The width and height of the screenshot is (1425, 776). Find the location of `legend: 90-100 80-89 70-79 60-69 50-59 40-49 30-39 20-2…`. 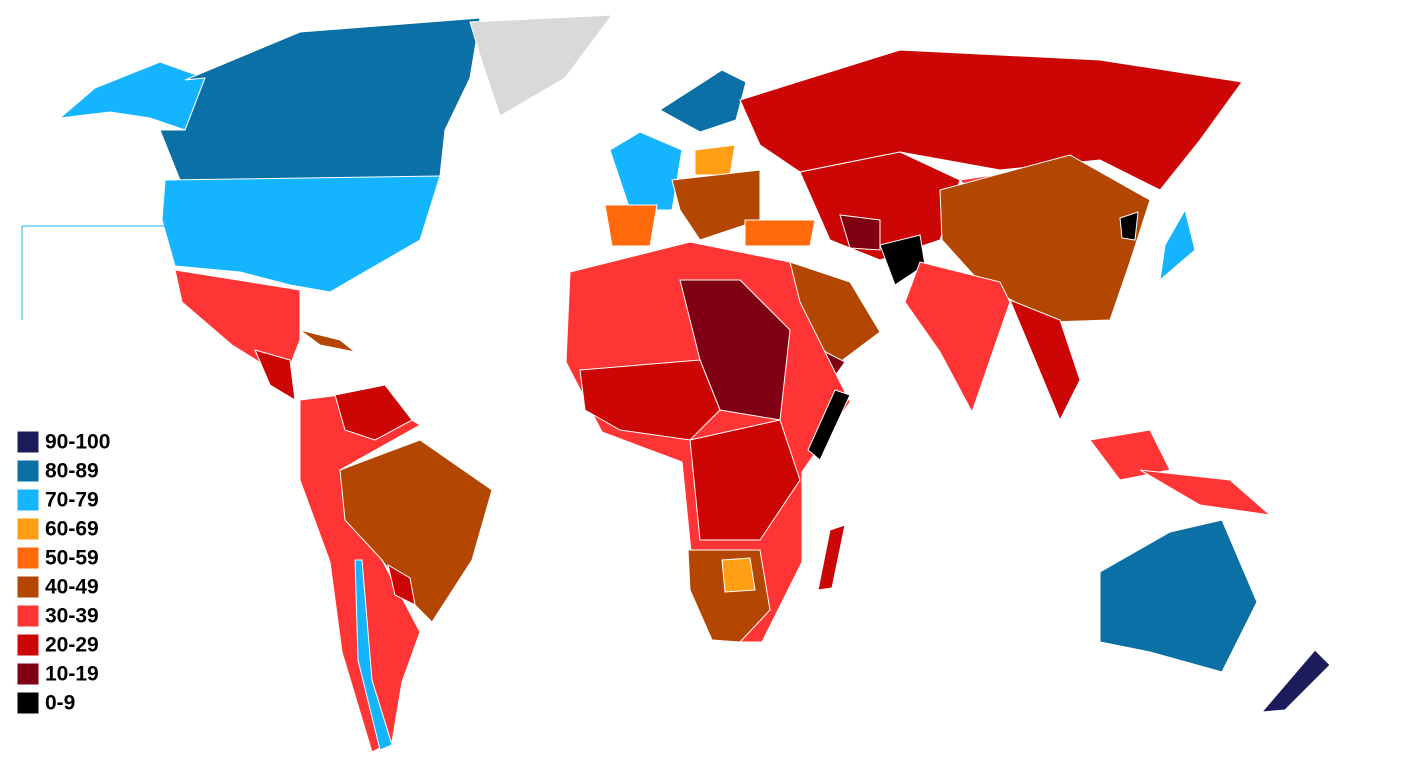

legend: 90-100 80-89 70-79 60-69 50-59 40-49 30-39 20-2… is located at coordinates (63, 572).